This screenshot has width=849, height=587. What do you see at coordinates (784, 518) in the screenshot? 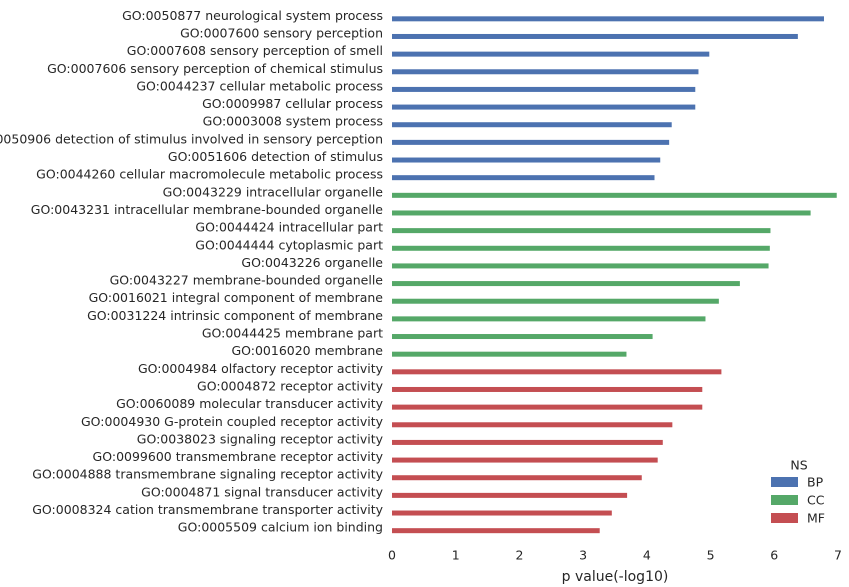
I see `legend-swatch-mf` at bounding box center [784, 518].